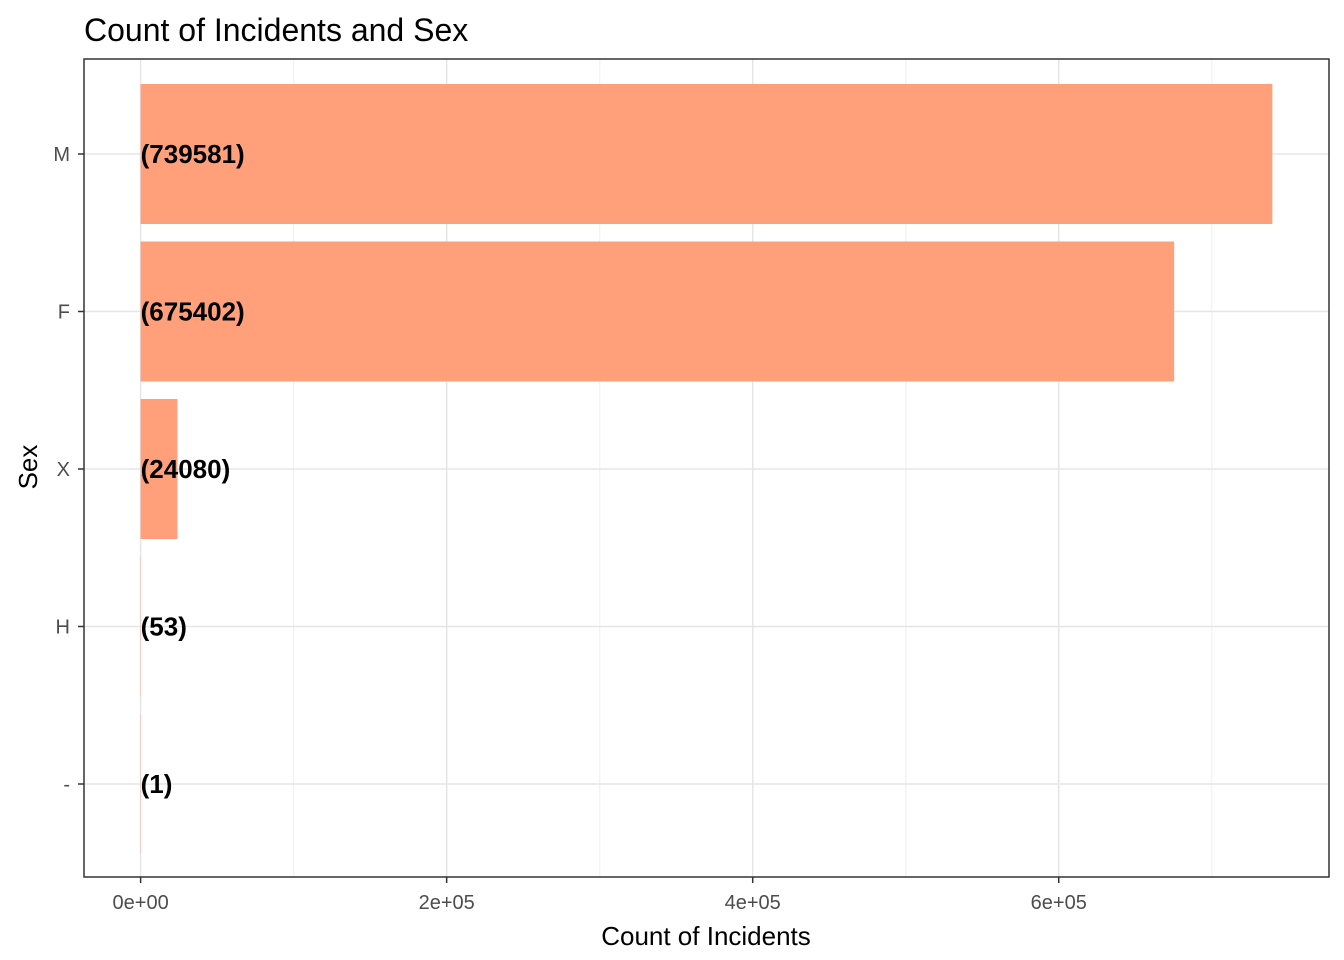 This screenshot has height=960, width=1344. What do you see at coordinates (193, 312) in the screenshot?
I see `data-label: (675402)` at bounding box center [193, 312].